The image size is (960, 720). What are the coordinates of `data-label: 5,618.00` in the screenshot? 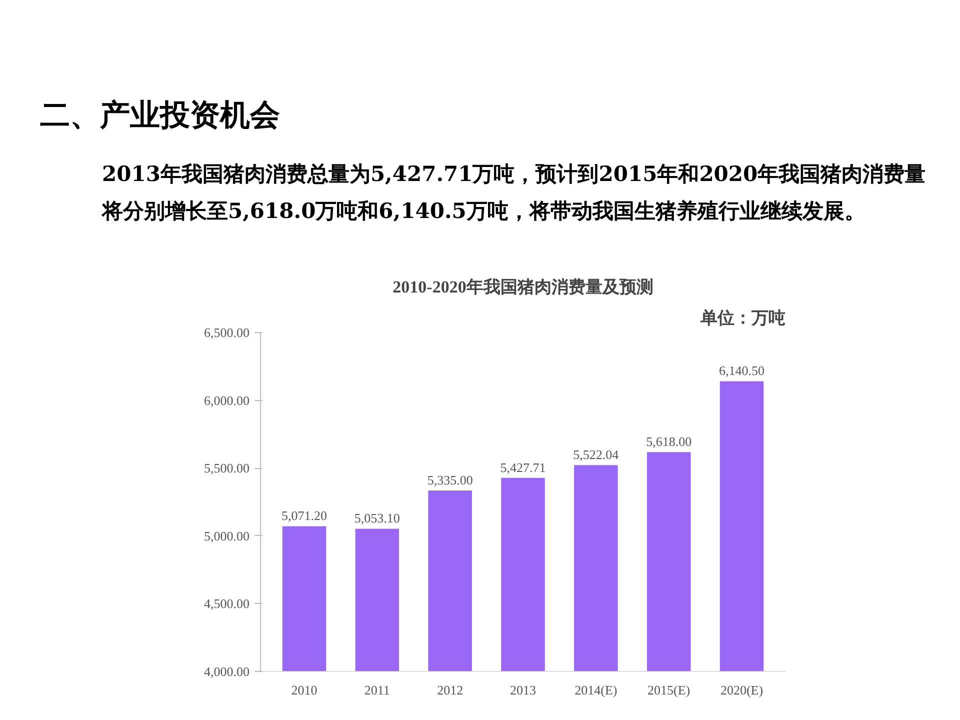 It's located at (669, 442).